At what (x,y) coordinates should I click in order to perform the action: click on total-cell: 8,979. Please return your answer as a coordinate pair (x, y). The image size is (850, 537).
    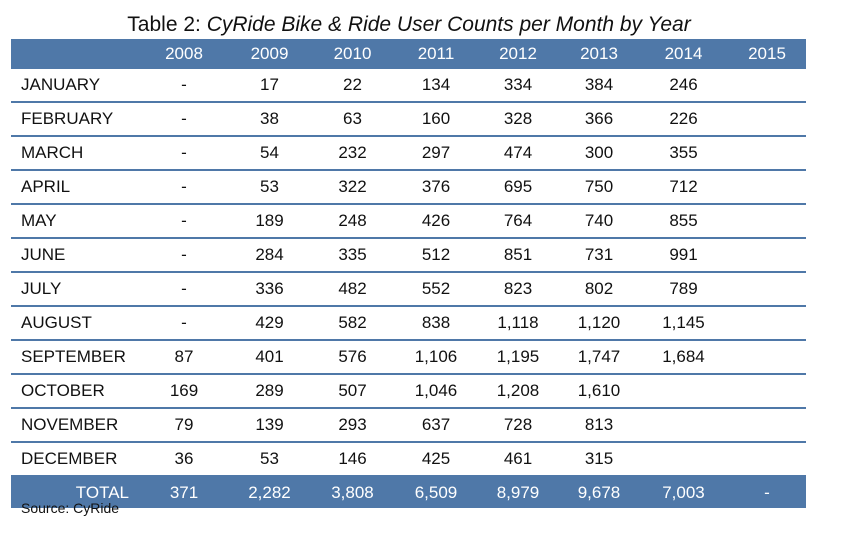
    Looking at the image, I should click on (518, 492).